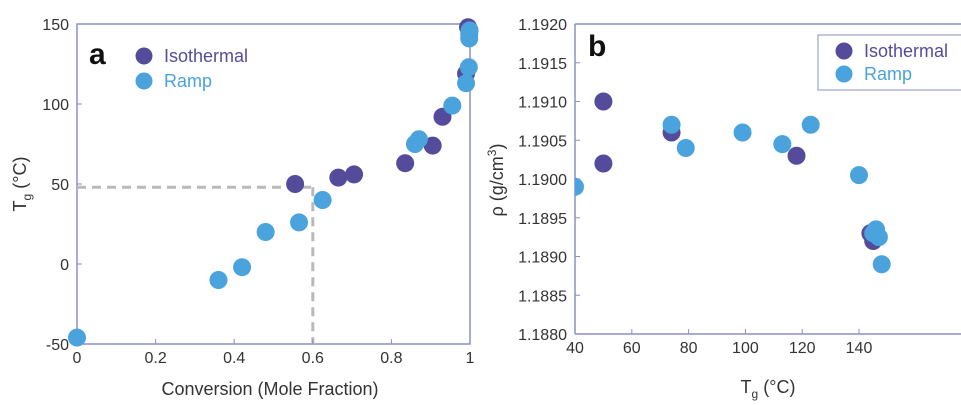 The height and width of the screenshot is (405, 961). I want to click on panel-b-y-tick-label: 1.1890, so click(542, 258).